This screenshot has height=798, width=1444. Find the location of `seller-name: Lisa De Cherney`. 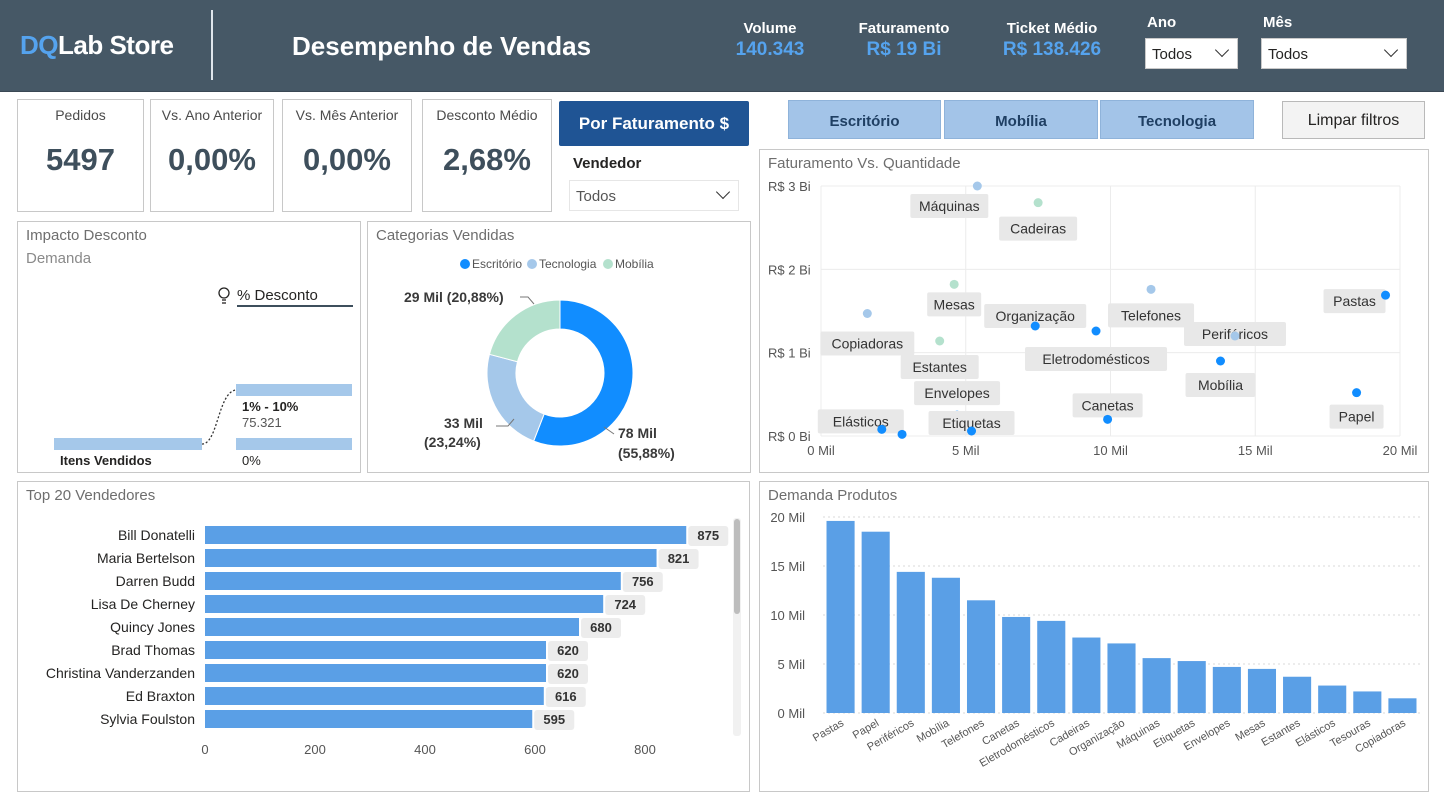

seller-name: Lisa De Cherney is located at coordinates (143, 604).